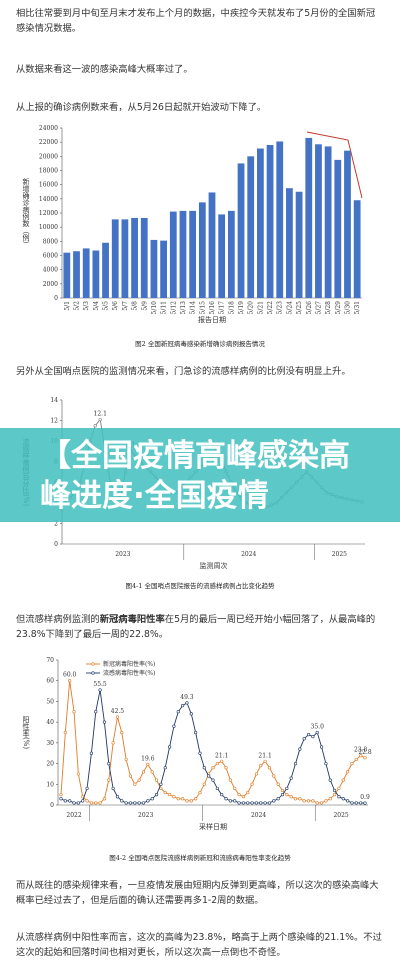  I want to click on y-tick-label: 70, so click(50, 660).